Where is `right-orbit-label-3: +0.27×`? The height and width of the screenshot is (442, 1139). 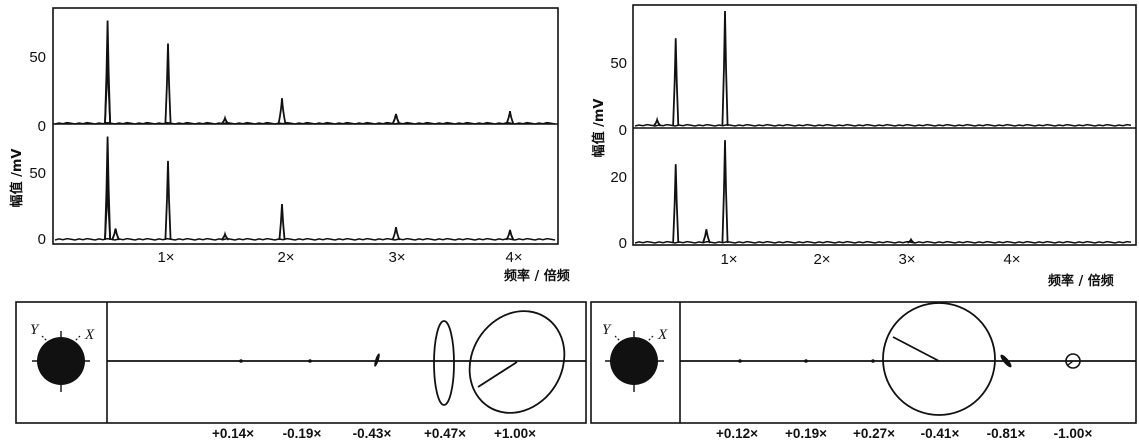 right-orbit-label-3: +0.27× is located at coordinates (874, 433).